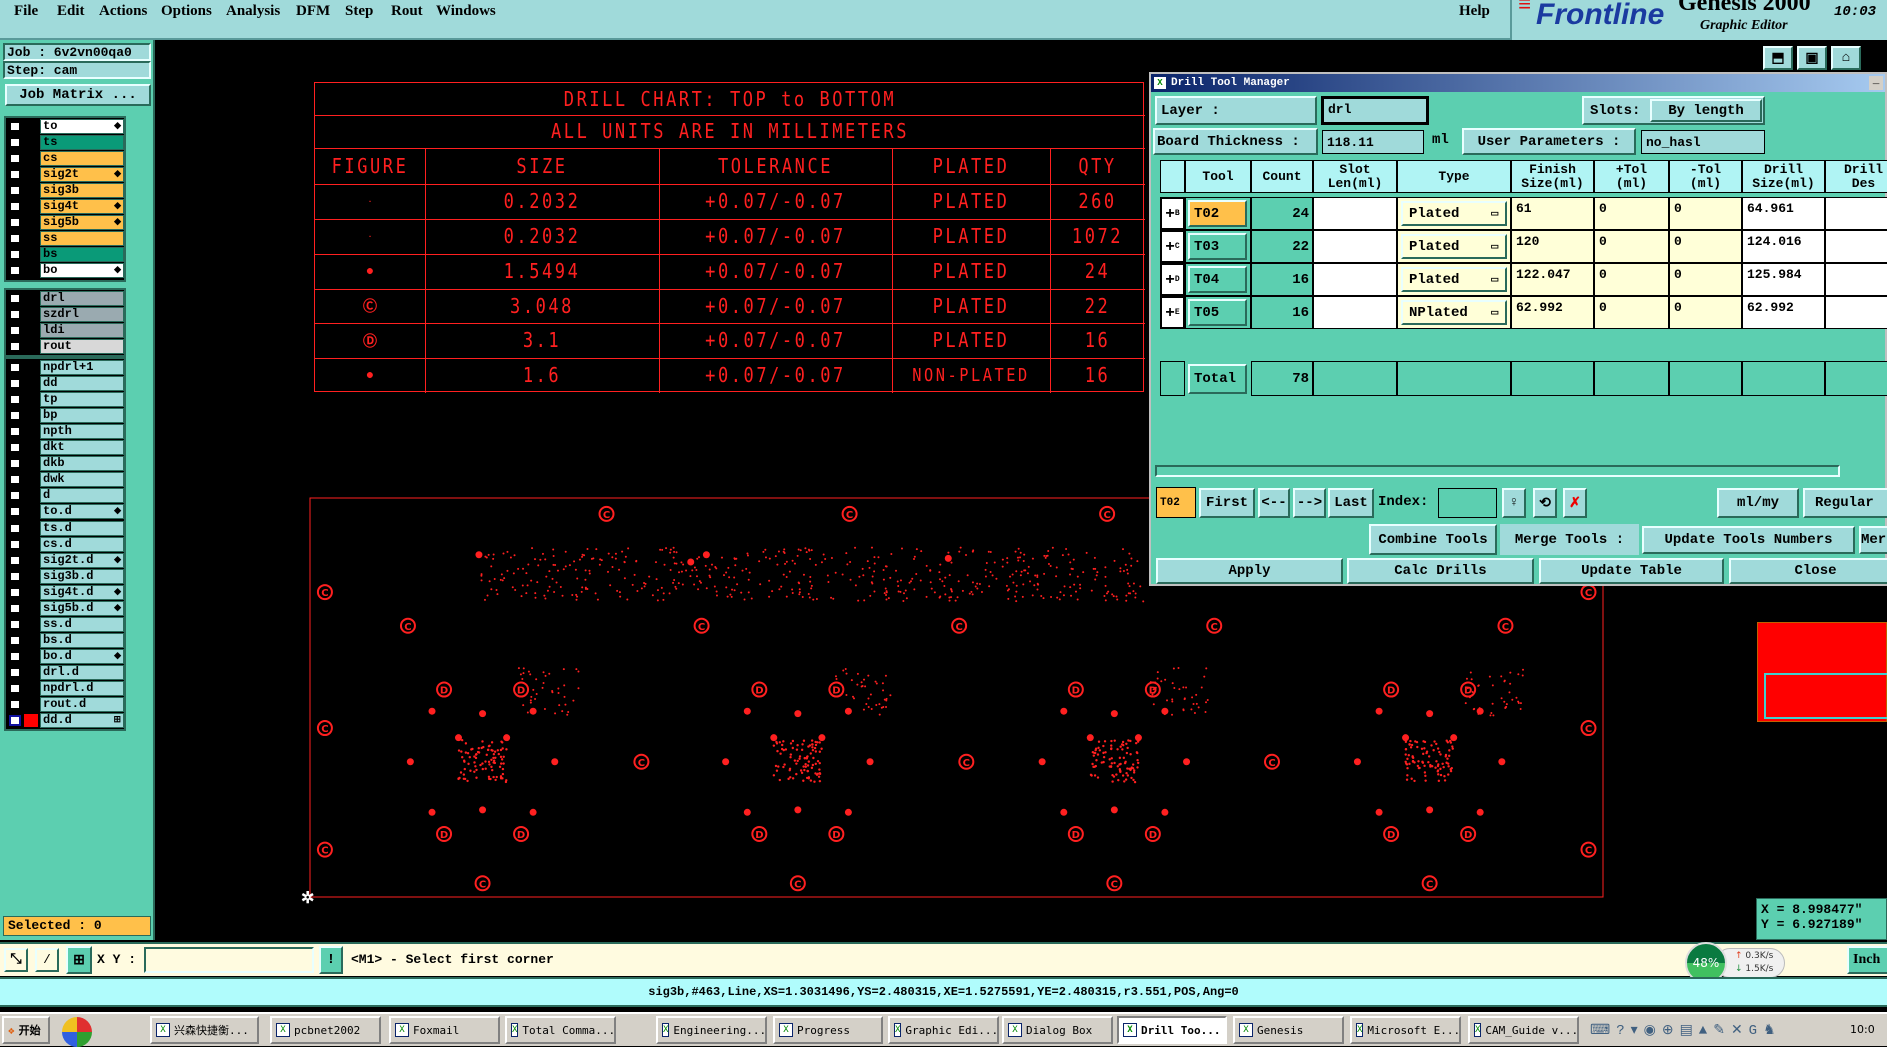 This screenshot has width=1887, height=1047. Describe the element at coordinates (1351, 503) in the screenshot. I see `last-button: Last` at that location.